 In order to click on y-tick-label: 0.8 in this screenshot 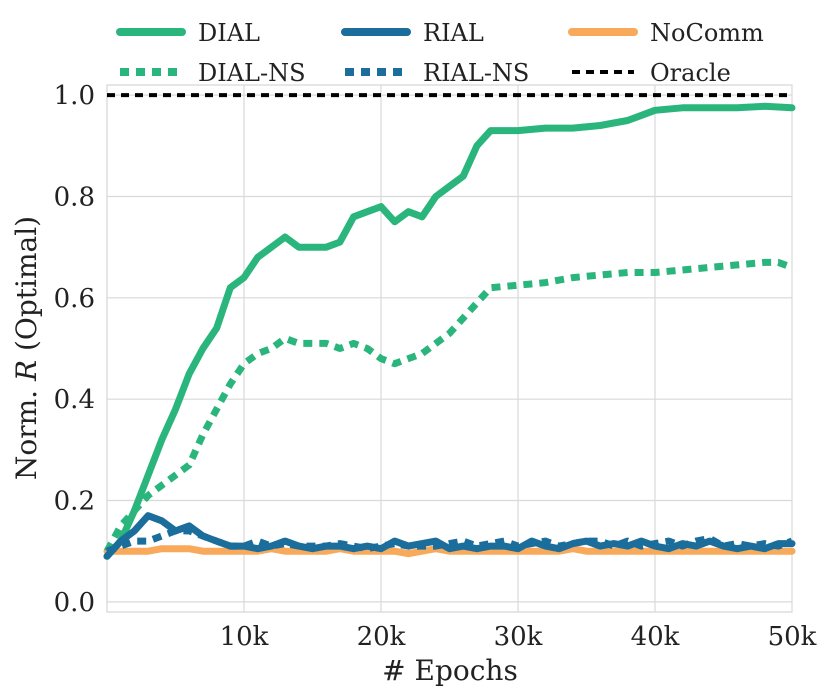, I will do `click(74, 197)`.